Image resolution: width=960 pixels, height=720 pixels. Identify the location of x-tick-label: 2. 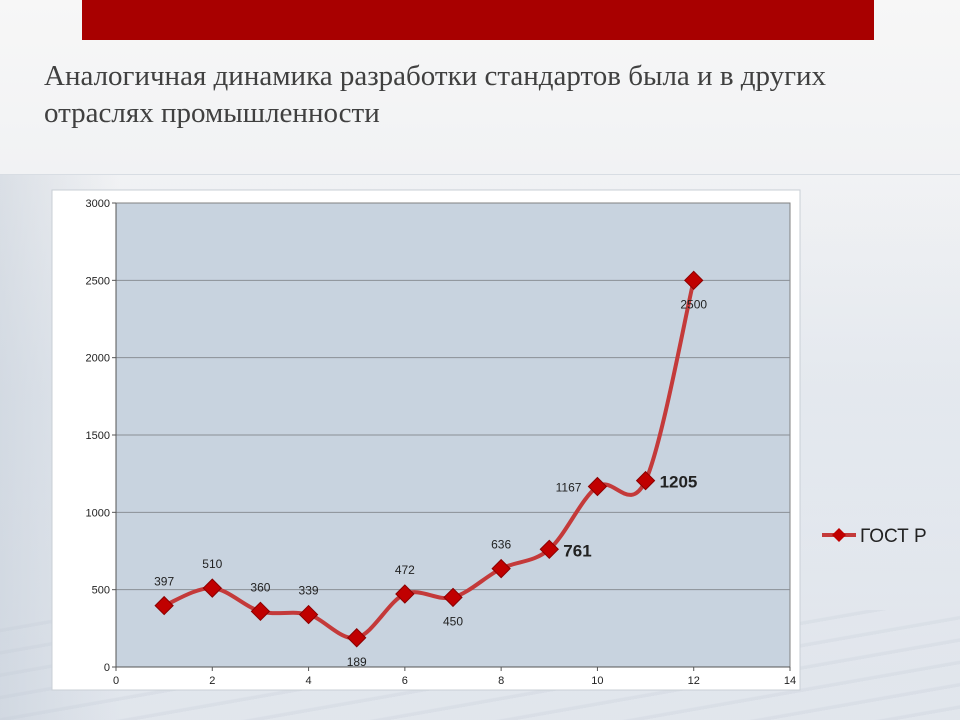
(212, 681).